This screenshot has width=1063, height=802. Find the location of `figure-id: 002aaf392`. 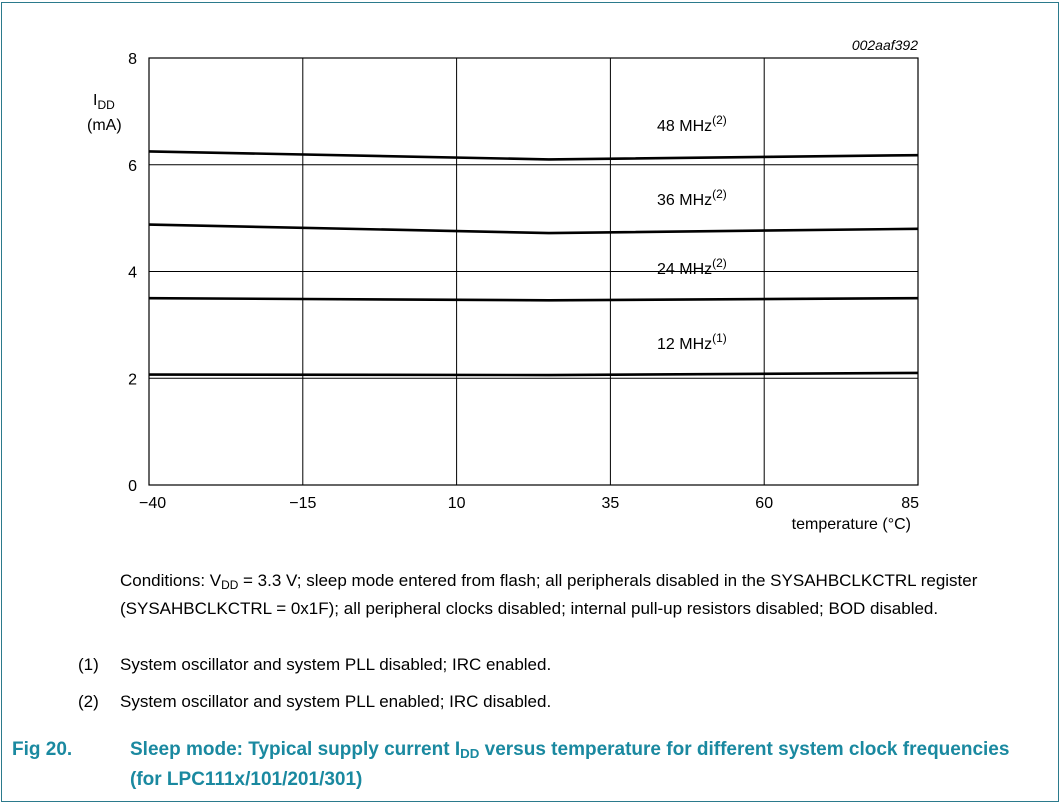

figure-id: 002aaf392 is located at coordinates (885, 45).